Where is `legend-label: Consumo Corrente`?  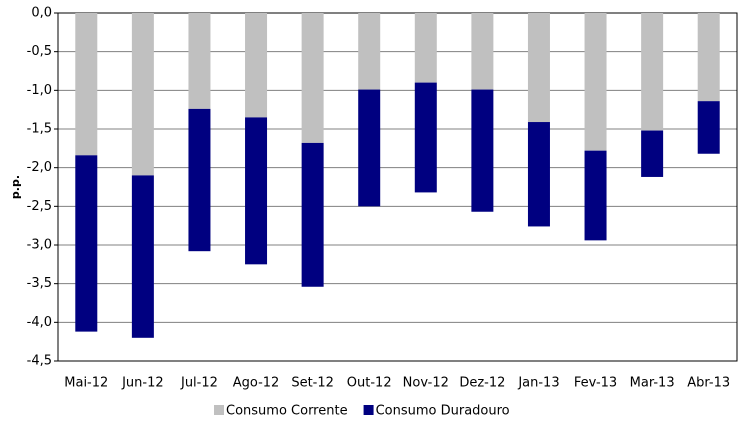
legend-label: Consumo Corrente is located at coordinates (287, 411).